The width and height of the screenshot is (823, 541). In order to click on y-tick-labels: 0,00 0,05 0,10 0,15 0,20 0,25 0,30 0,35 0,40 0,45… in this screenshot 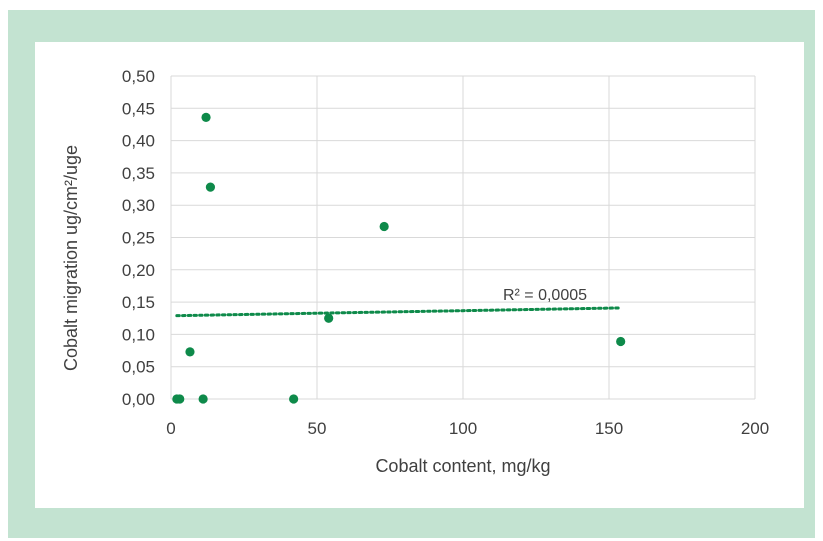, I will do `click(138, 238)`.